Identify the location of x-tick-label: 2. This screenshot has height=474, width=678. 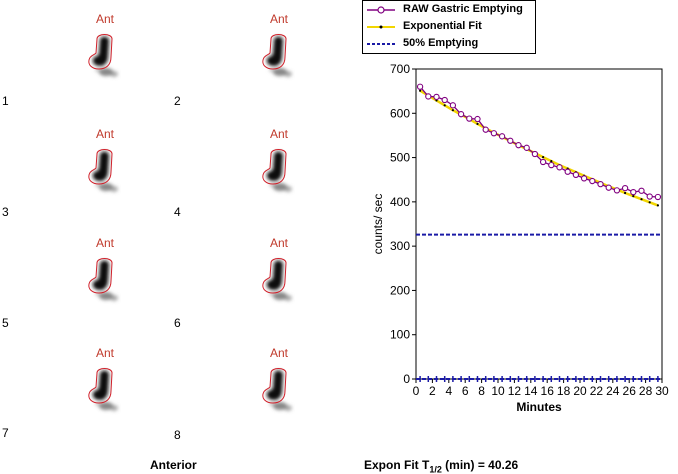
(432, 391).